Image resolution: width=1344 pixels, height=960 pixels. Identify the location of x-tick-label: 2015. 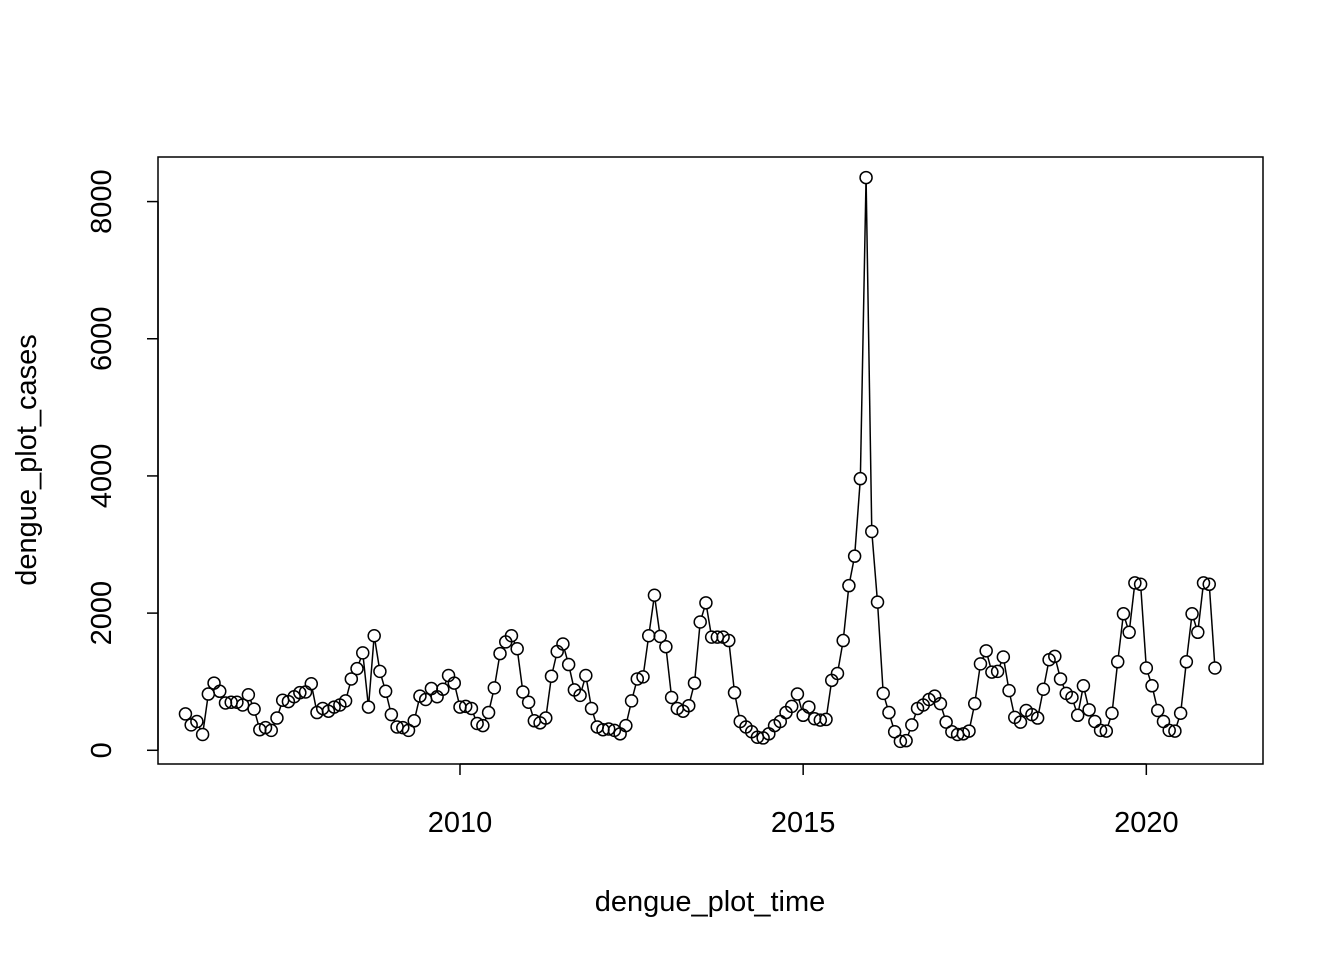
(803, 823).